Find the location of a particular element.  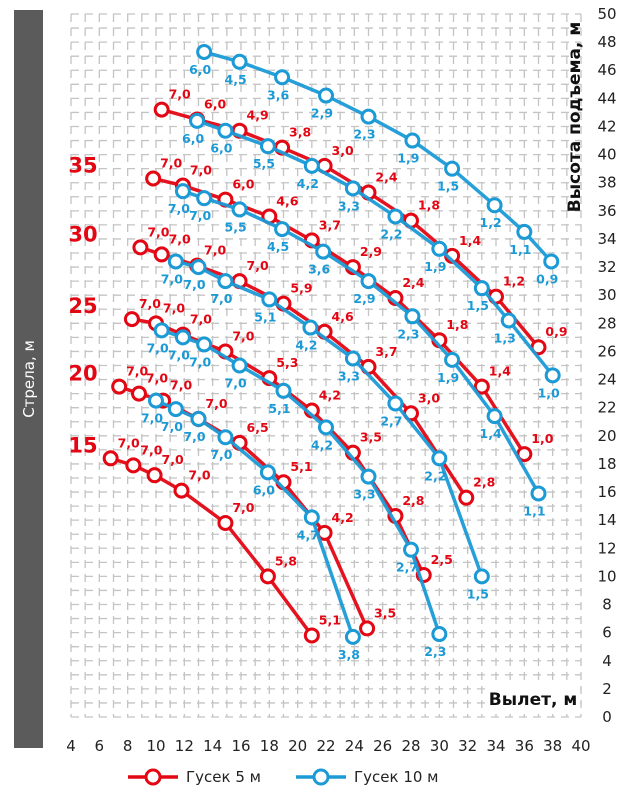

y-tick-label: 2 is located at coordinates (607, 689).